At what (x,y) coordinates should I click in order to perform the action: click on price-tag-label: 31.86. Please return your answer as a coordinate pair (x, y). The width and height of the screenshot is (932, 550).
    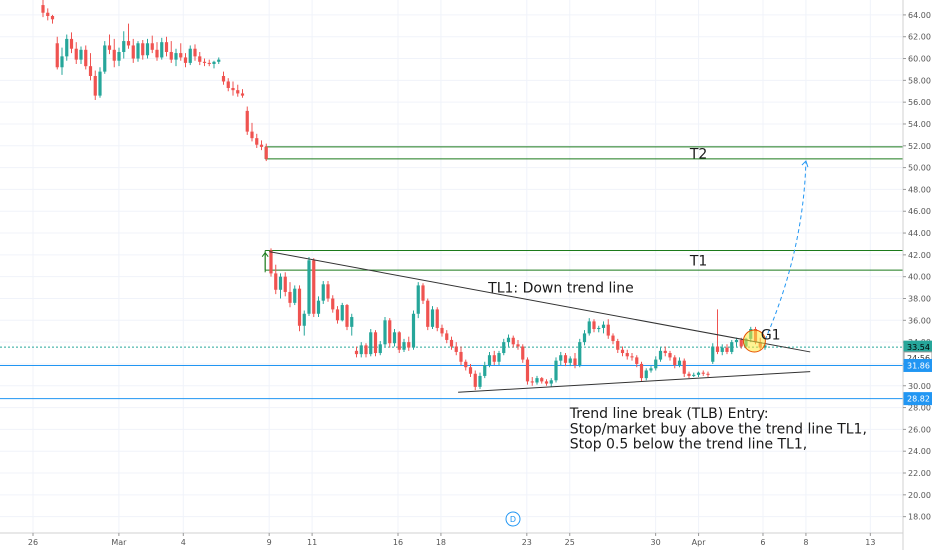
    Looking at the image, I should click on (918, 365).